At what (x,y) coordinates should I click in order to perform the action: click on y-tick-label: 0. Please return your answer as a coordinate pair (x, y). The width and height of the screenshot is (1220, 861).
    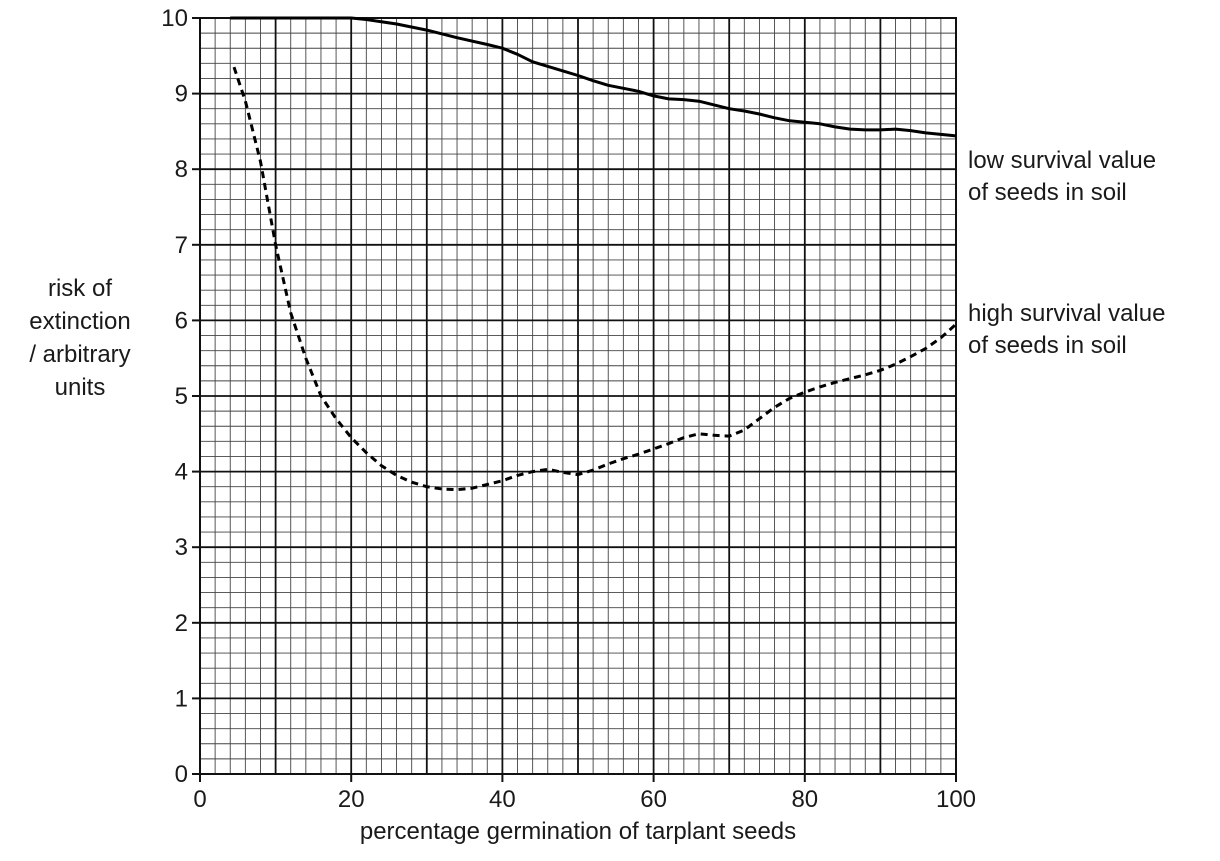
    Looking at the image, I should click on (181, 774).